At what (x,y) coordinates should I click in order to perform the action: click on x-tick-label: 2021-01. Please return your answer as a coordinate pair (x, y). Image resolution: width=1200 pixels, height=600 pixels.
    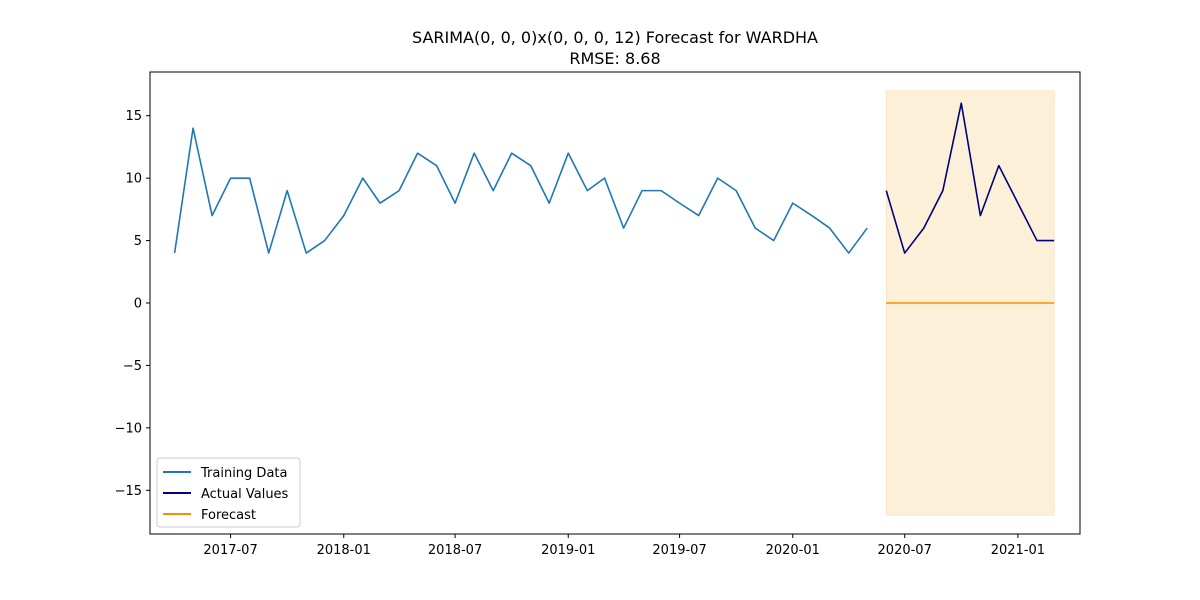
    Looking at the image, I should click on (1018, 550).